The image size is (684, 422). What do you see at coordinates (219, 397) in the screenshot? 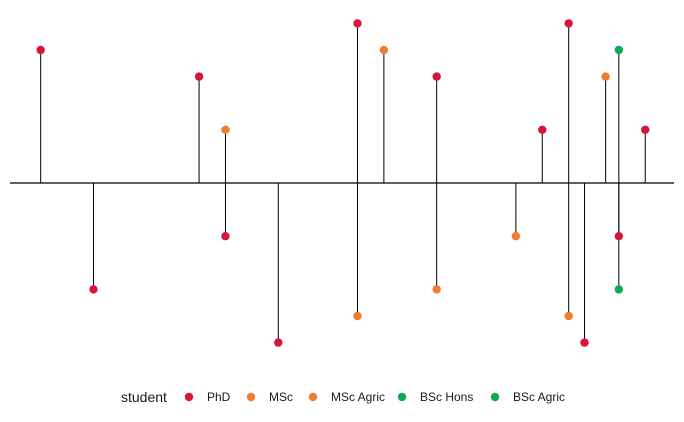
I see `legend-label-0: PhD` at bounding box center [219, 397].